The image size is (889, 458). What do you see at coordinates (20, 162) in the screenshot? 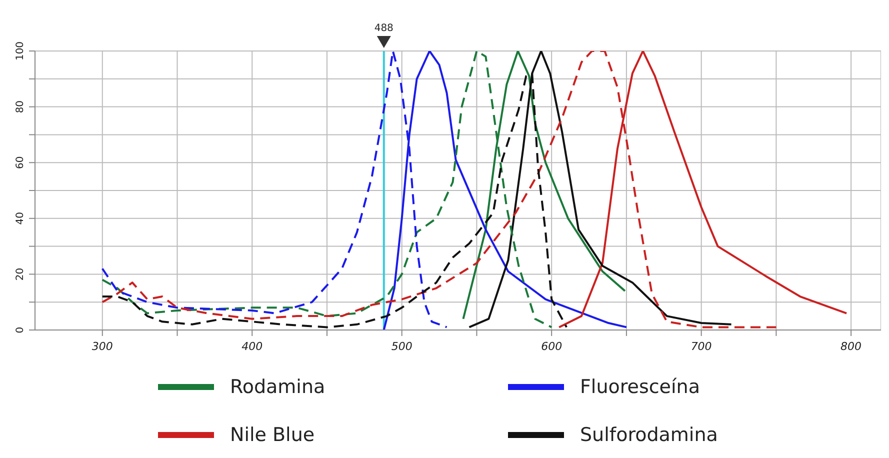
I see `y-tick-label: 60` at bounding box center [20, 162].